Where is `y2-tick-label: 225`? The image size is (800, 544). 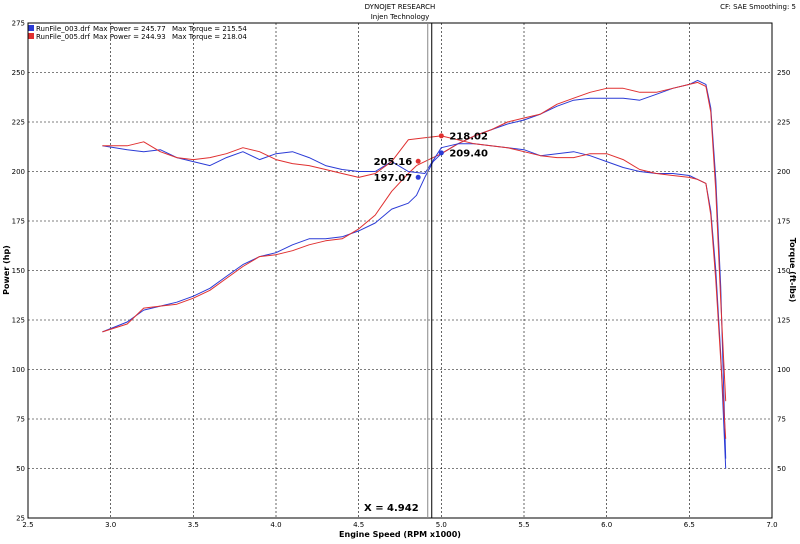
y2-tick-label: 225 is located at coordinates (783, 123).